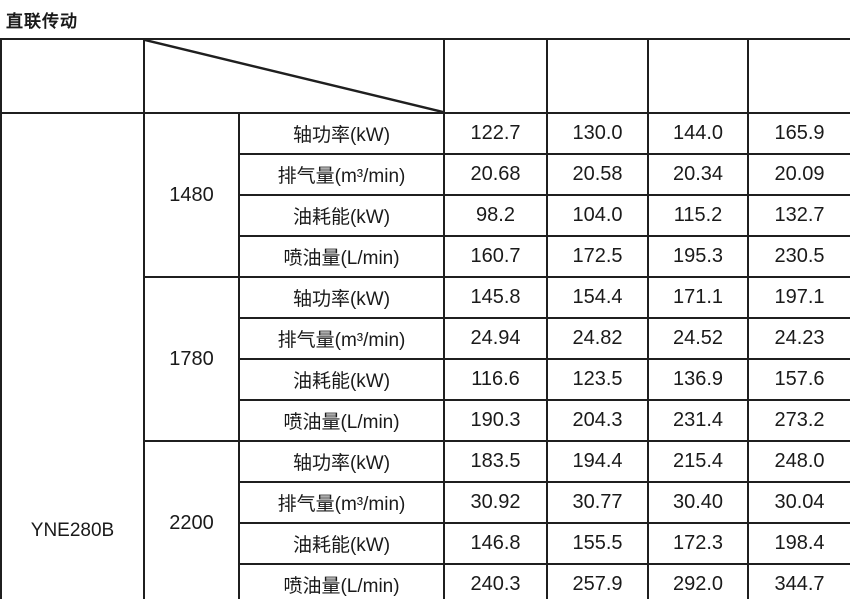  What do you see at coordinates (698, 461) in the screenshot?
I see `value-cell: 215.4` at bounding box center [698, 461].